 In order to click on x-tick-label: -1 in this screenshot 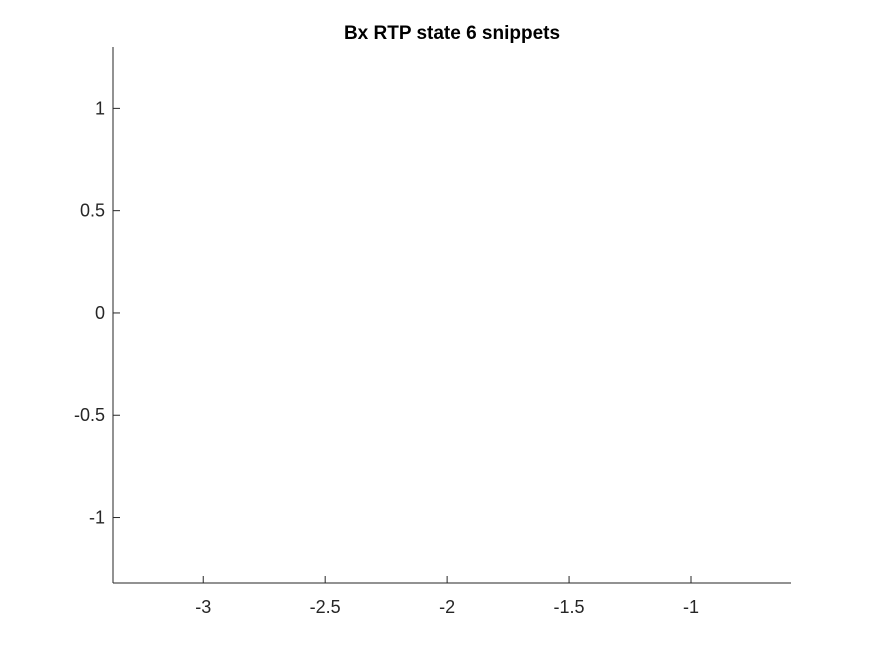, I will do `click(691, 607)`.